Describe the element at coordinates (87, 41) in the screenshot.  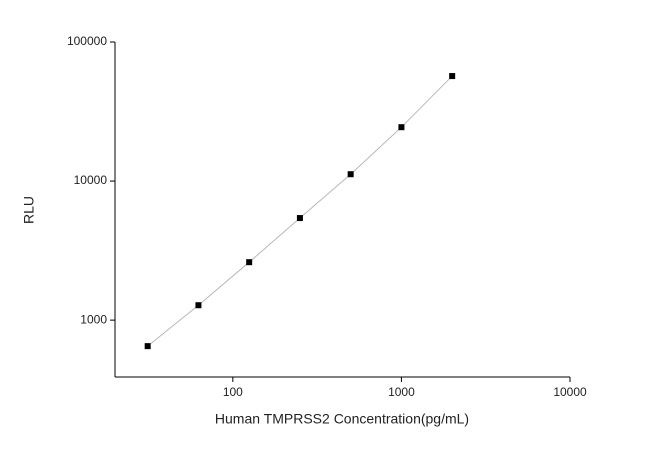
I see `y-tick-label: 100000` at that location.